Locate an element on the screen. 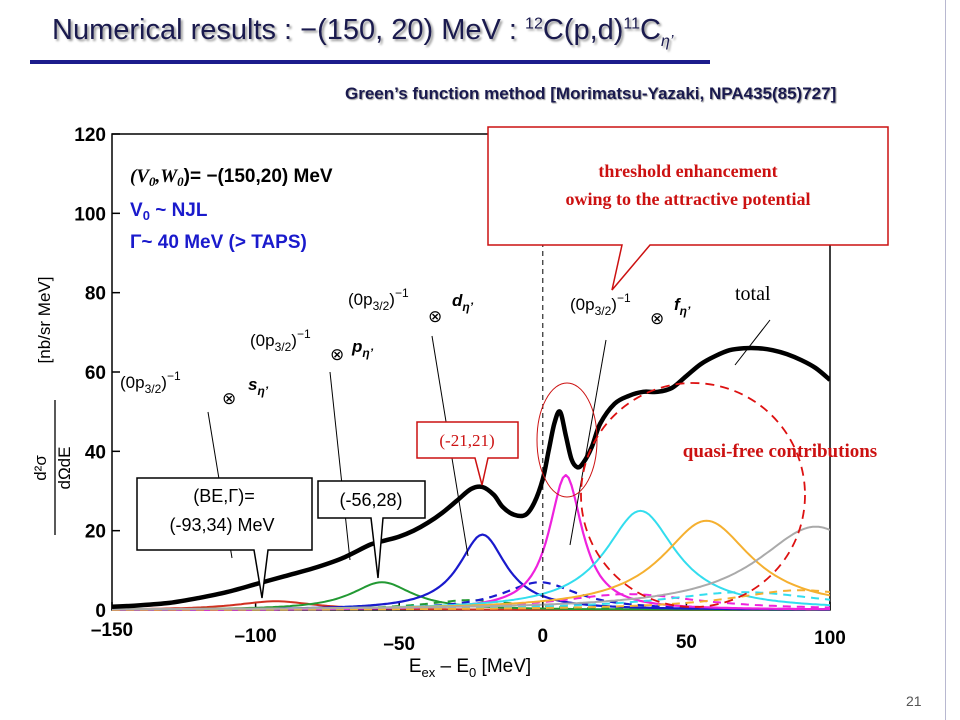  threshold-text-1: threshold enhancement is located at coordinates (687, 171).